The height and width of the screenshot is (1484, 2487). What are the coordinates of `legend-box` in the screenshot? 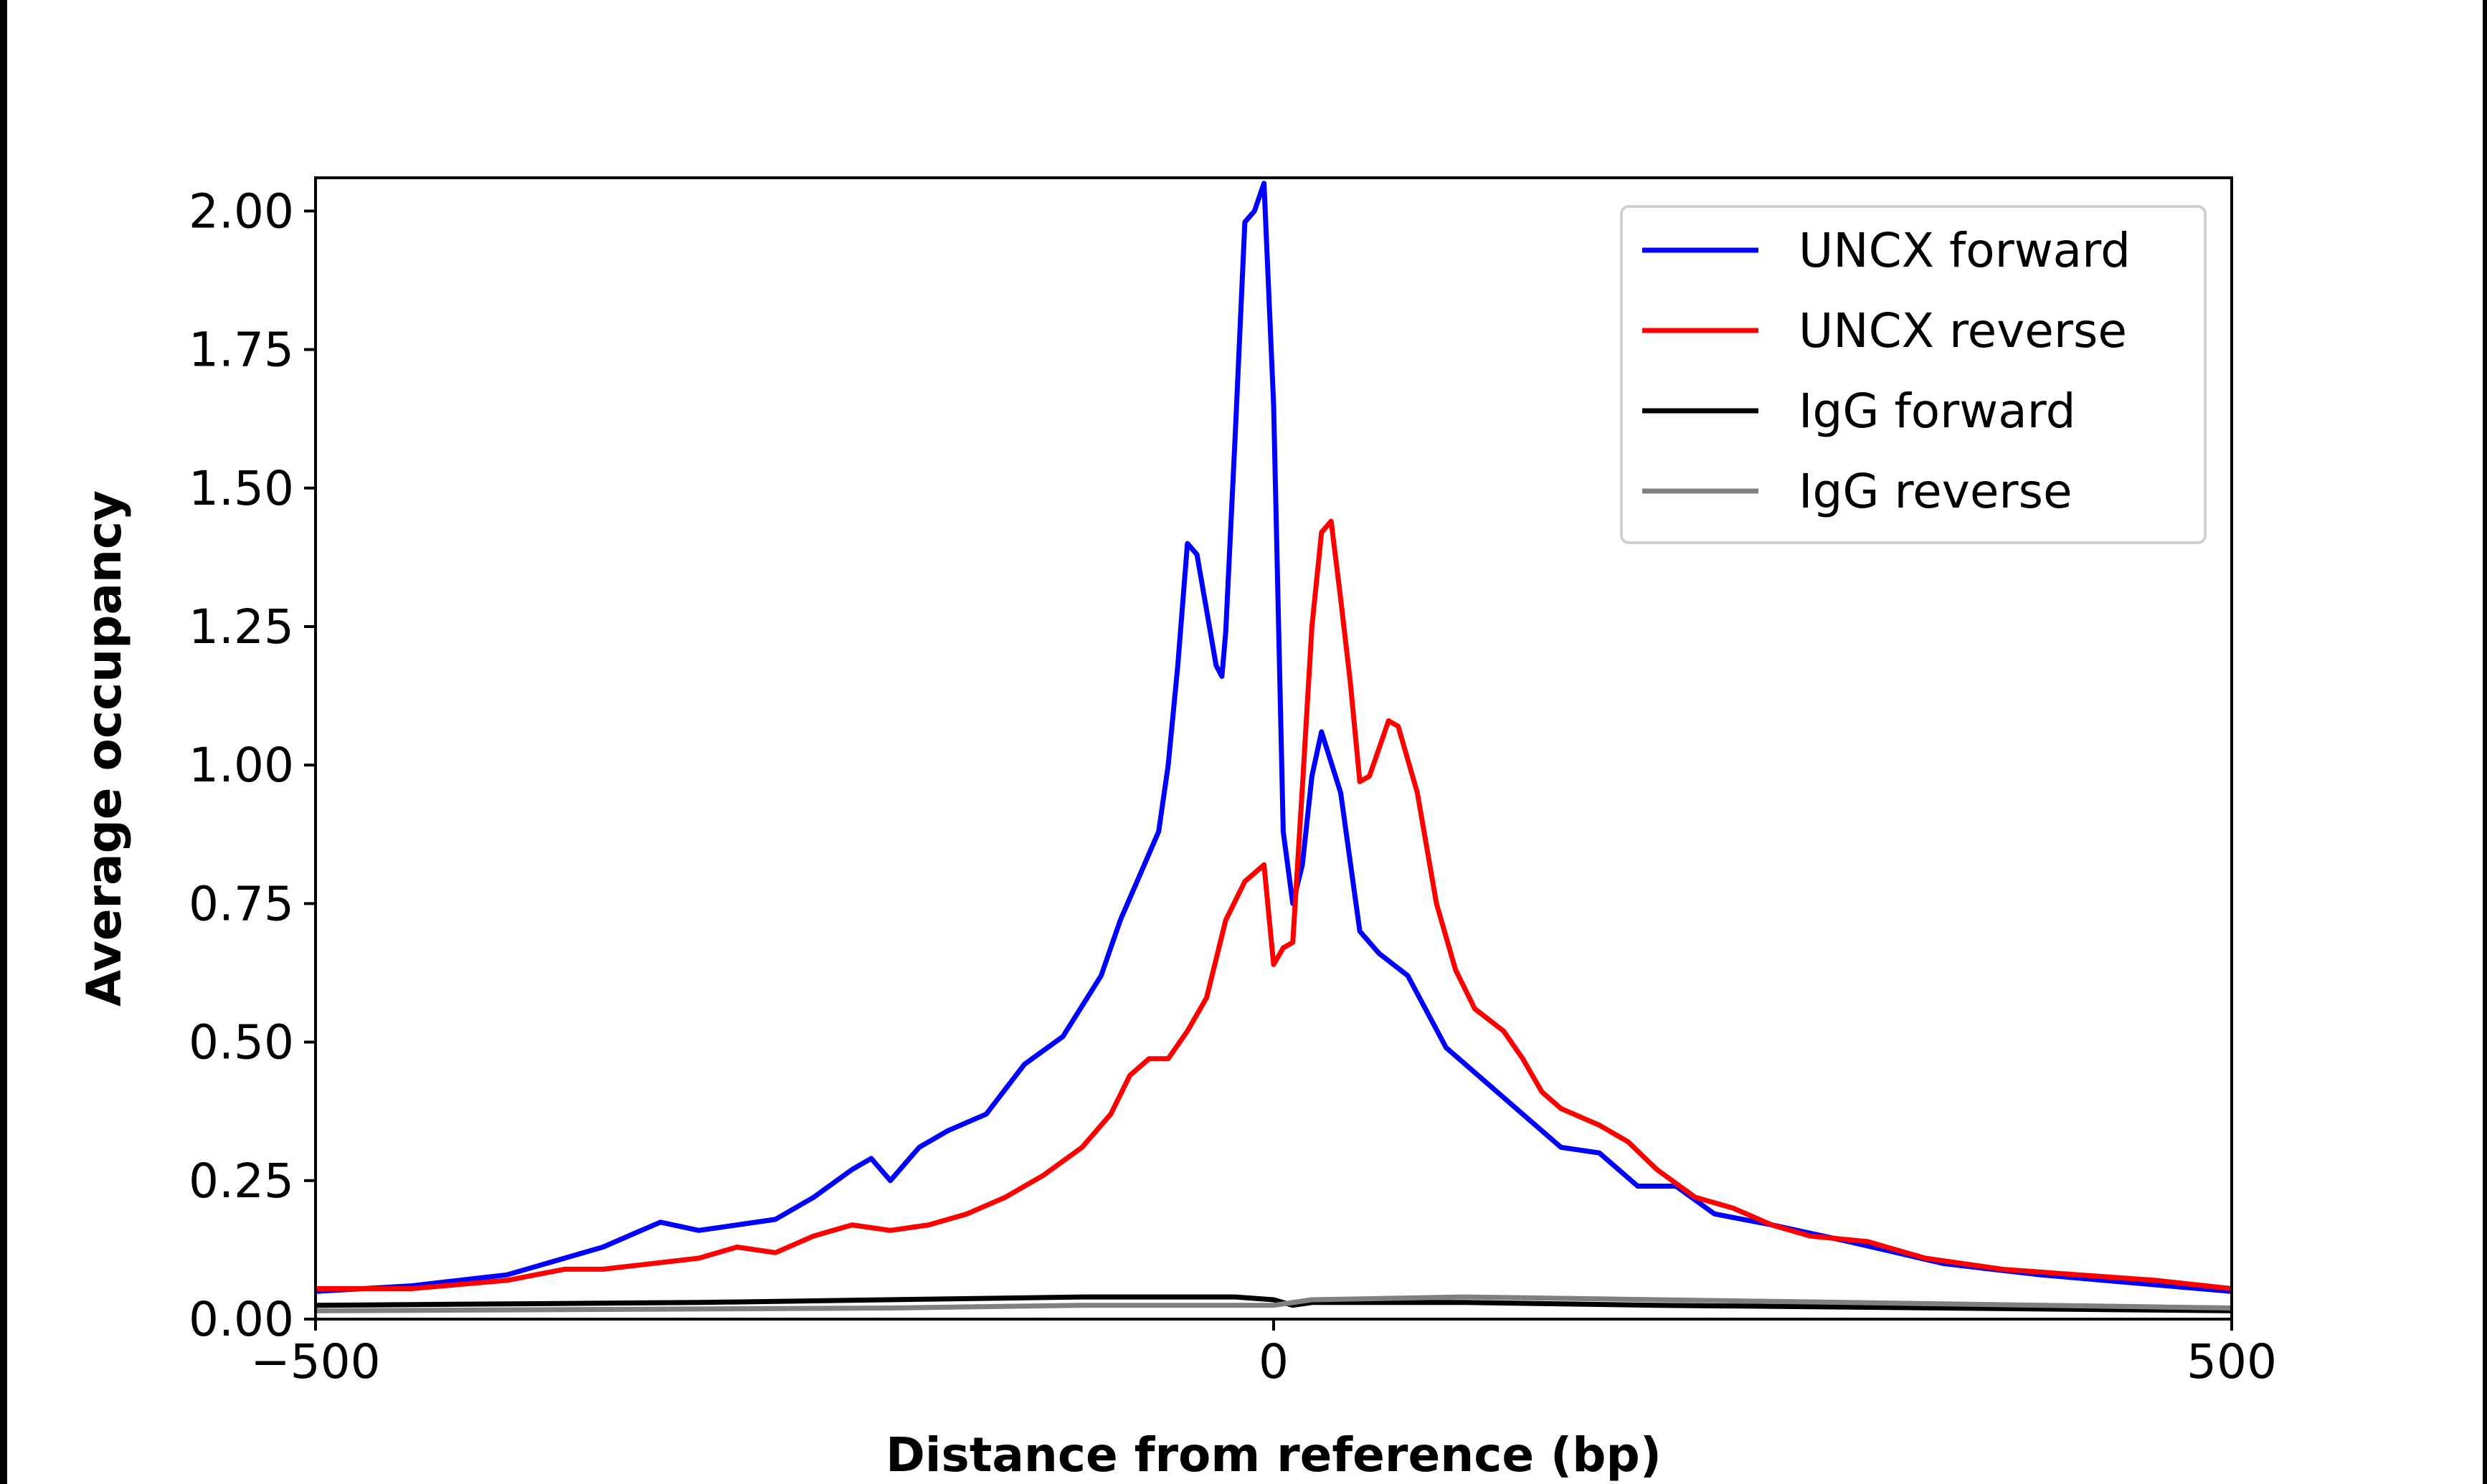 It's located at (1913, 375).